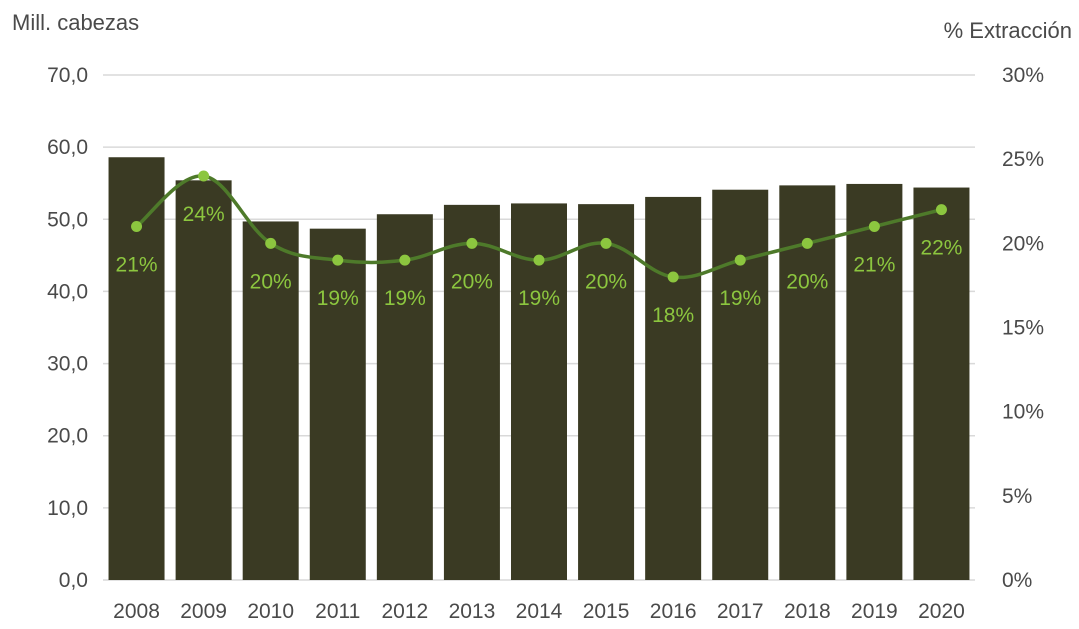  I want to click on x-tick-label: 2017, so click(740, 611).